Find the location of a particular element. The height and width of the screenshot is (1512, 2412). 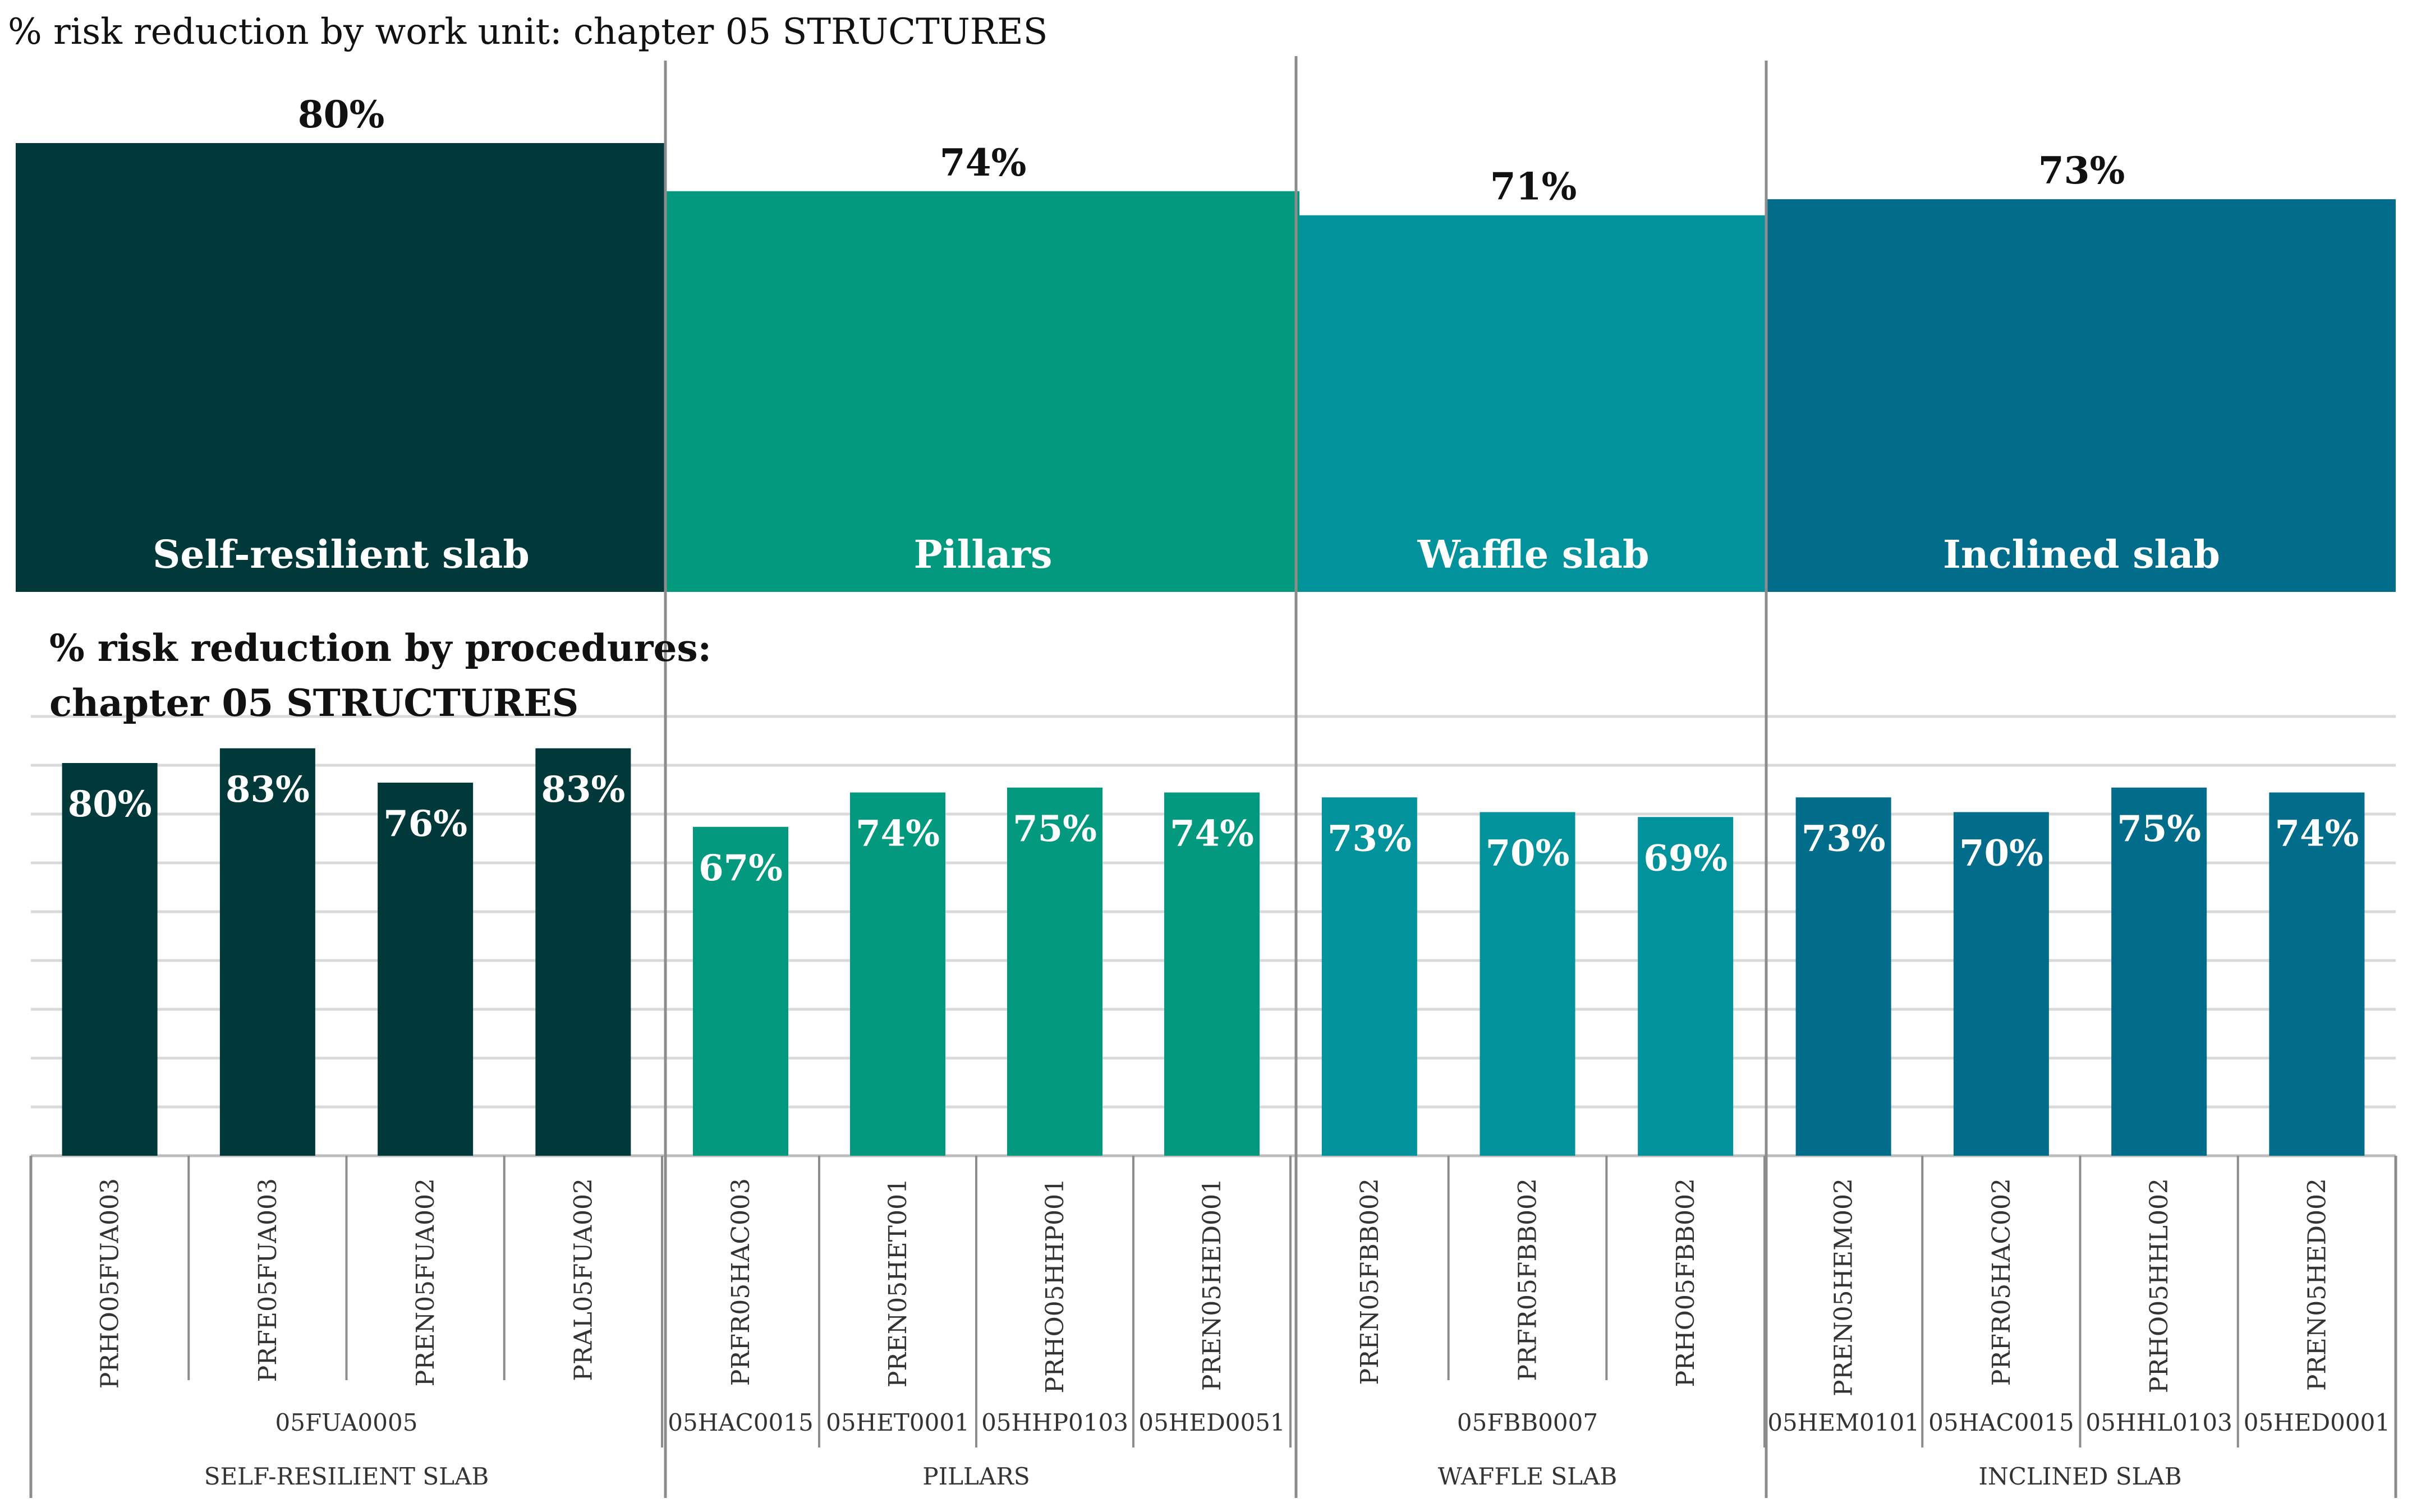

procedure-label-15: PREN05HED002 is located at coordinates (2317, 1284).